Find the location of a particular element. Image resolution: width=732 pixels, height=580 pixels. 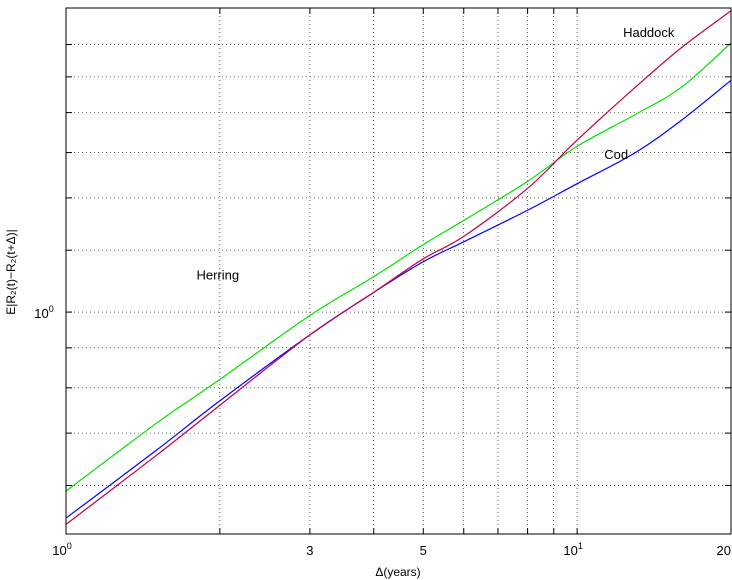

series-label-herring: Herring is located at coordinates (217, 275).